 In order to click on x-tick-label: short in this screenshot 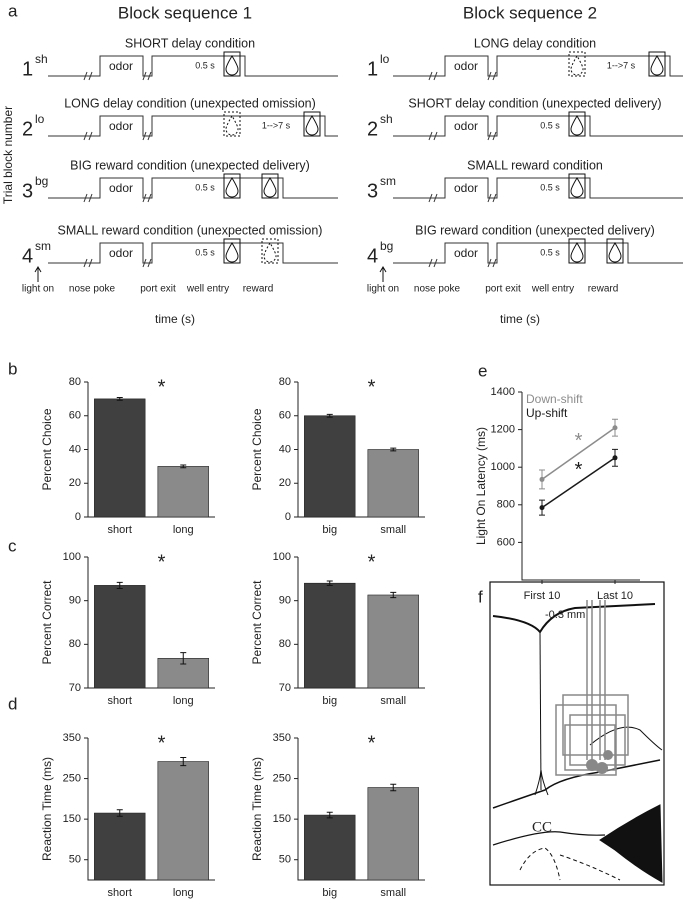, I will do `click(120, 893)`.